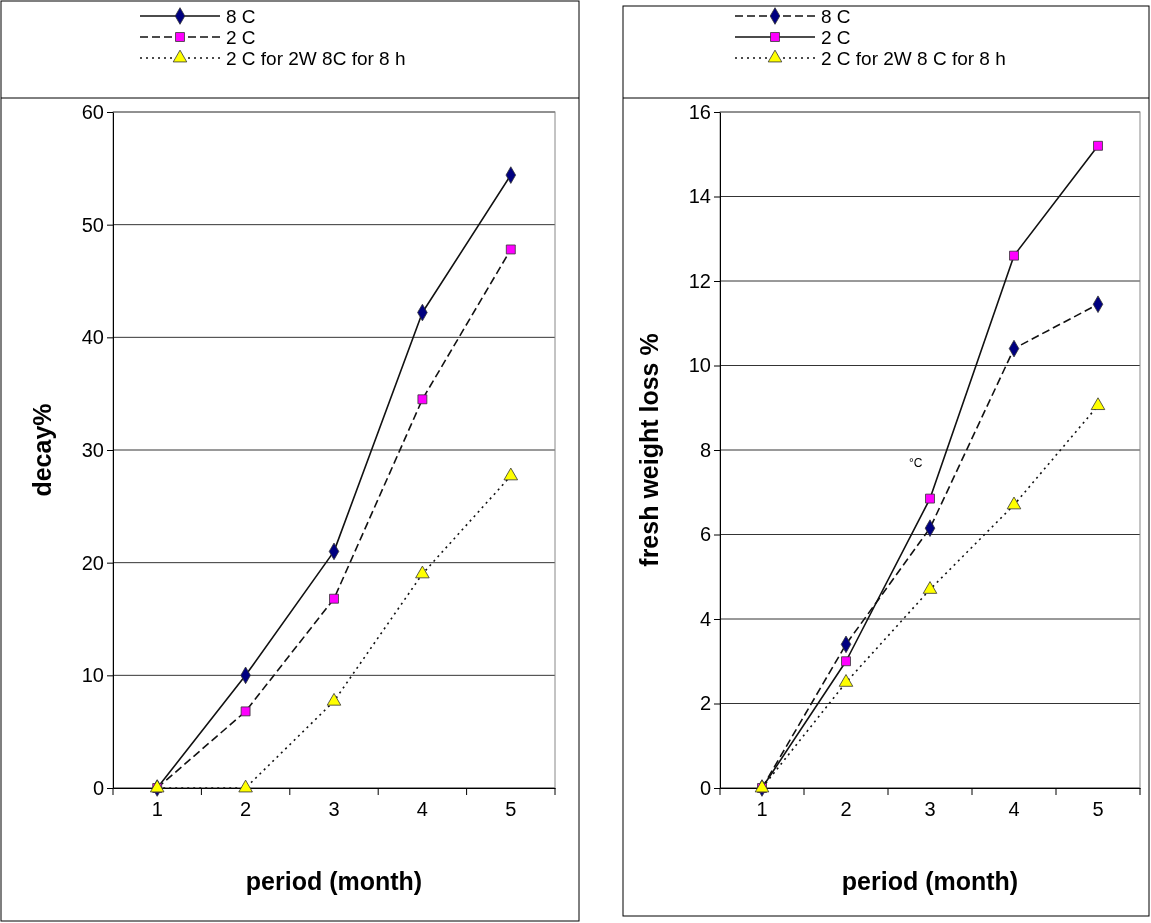 This screenshot has height=923, width=1151. What do you see at coordinates (92, 111) in the screenshot?
I see `y-tick-label: 60` at bounding box center [92, 111].